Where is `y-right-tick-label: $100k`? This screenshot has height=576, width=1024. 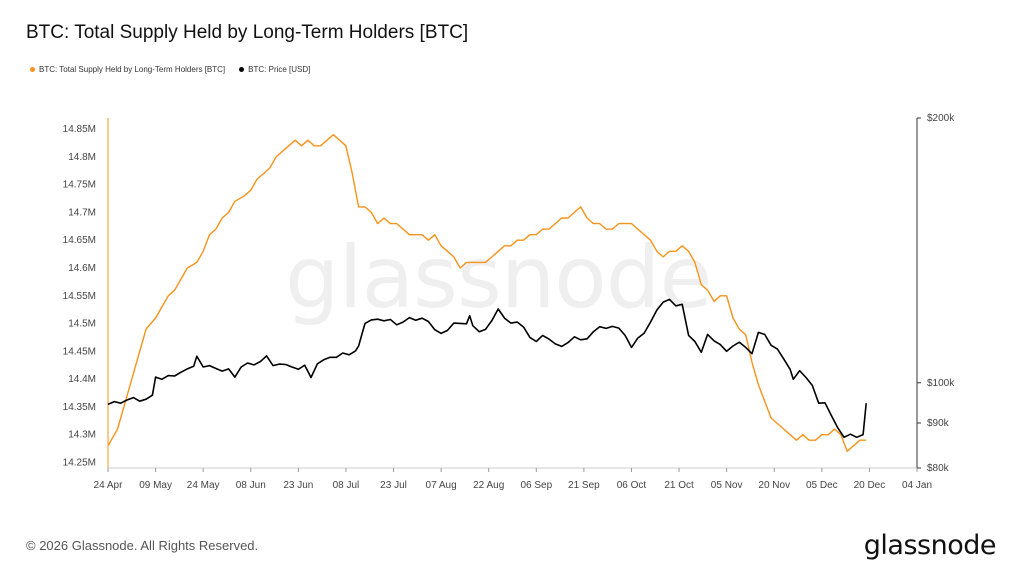
y-right-tick-label: $100k is located at coordinates (941, 383).